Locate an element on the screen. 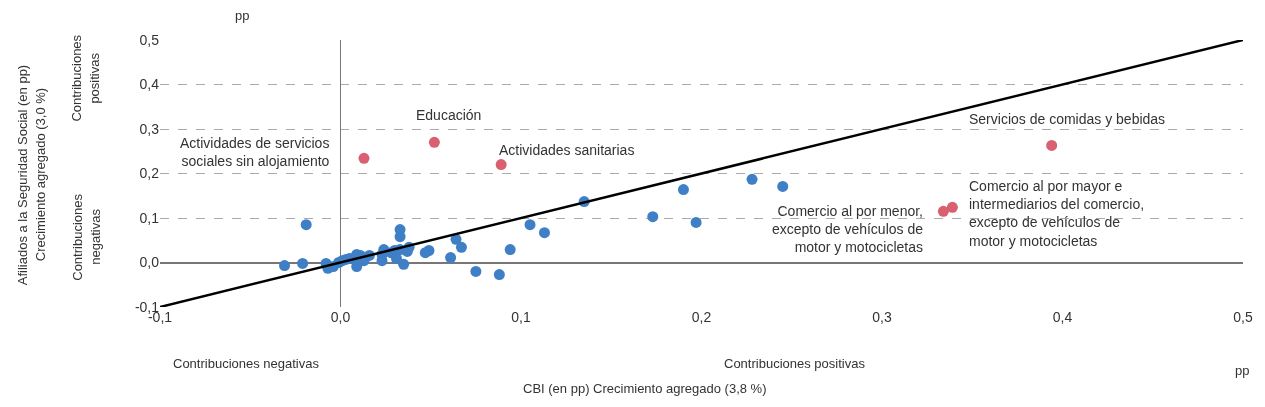  y-tick-label: 0,1 is located at coordinates (149, 217).